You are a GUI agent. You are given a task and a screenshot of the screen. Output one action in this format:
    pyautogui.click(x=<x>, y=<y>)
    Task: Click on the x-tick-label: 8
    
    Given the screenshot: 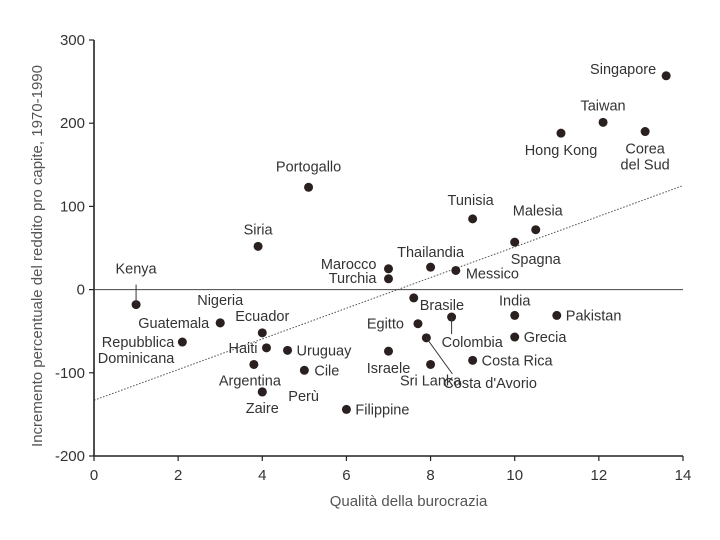 What is the action you would take?
    pyautogui.click(x=430, y=475)
    